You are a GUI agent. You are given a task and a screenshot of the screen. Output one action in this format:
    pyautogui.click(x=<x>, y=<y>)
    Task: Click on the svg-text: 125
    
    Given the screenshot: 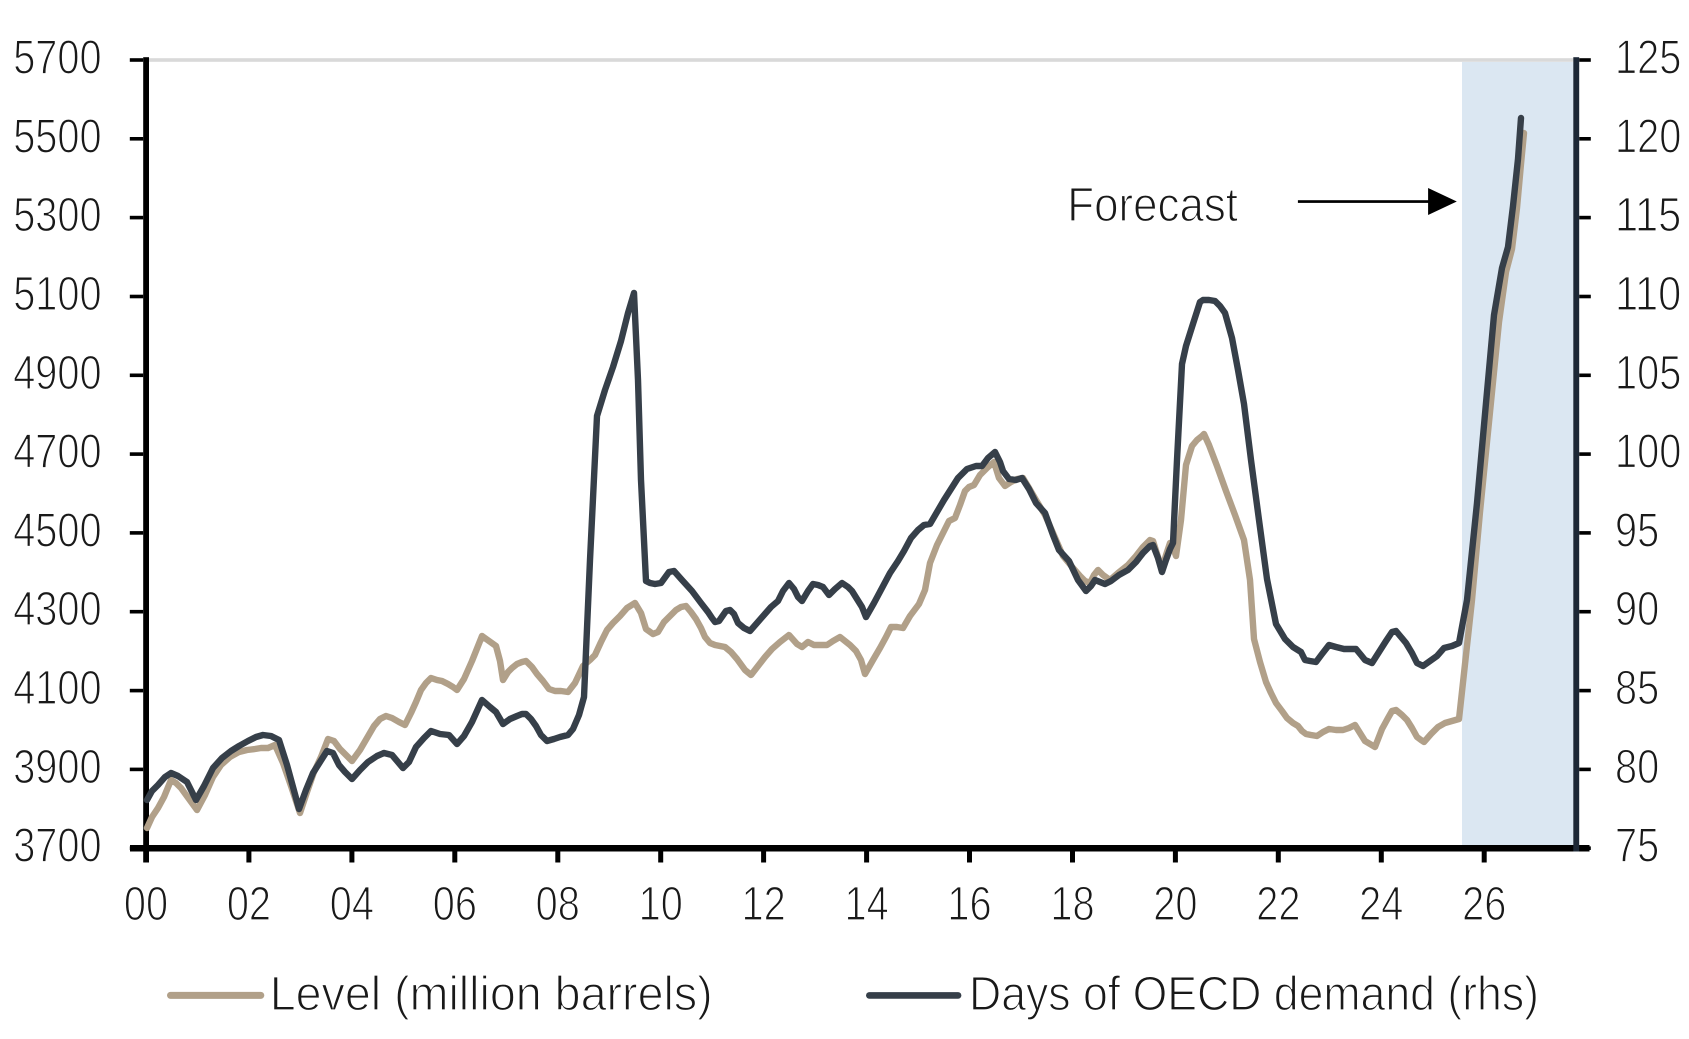 What is the action you would take?
    pyautogui.click(x=1648, y=58)
    